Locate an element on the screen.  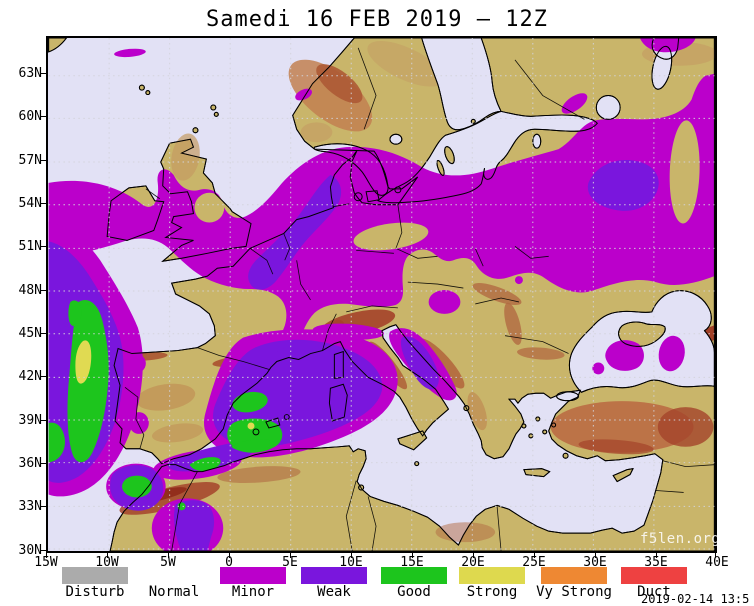
watermark: f5len.org is located at coordinates (680, 539).